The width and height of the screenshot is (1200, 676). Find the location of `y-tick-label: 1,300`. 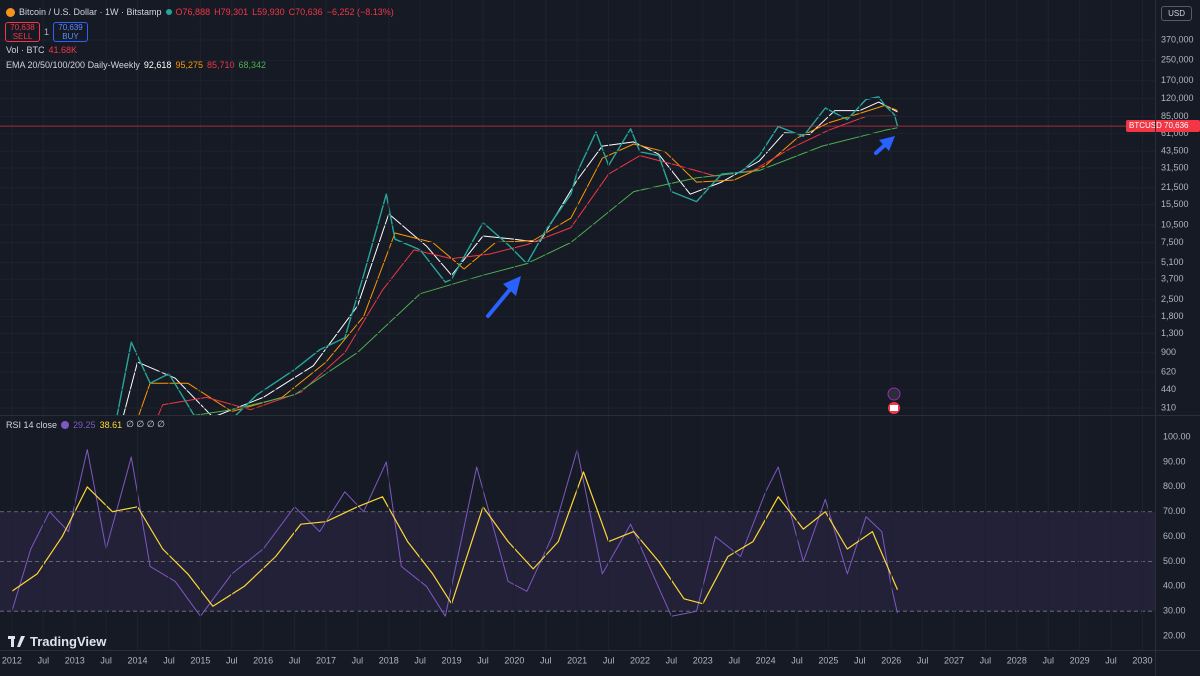

y-tick-label: 1,300 is located at coordinates (1172, 333).